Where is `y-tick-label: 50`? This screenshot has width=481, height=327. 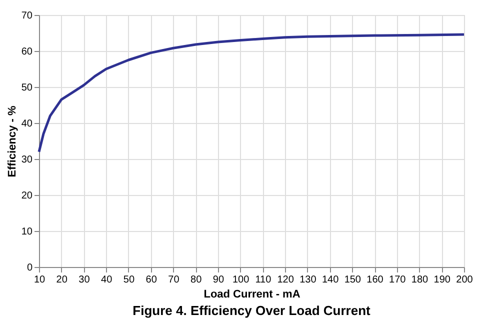 y-tick-label: 50 is located at coordinates (27, 88).